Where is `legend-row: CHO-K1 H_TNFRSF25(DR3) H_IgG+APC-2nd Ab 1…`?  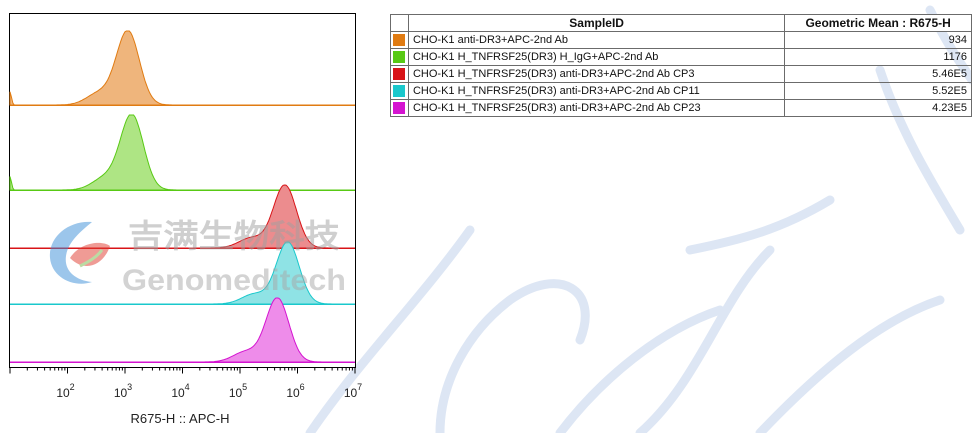 legend-row: CHO-K1 H_TNFRSF25(DR3) H_IgG+APC-2nd Ab 1… is located at coordinates (681, 57).